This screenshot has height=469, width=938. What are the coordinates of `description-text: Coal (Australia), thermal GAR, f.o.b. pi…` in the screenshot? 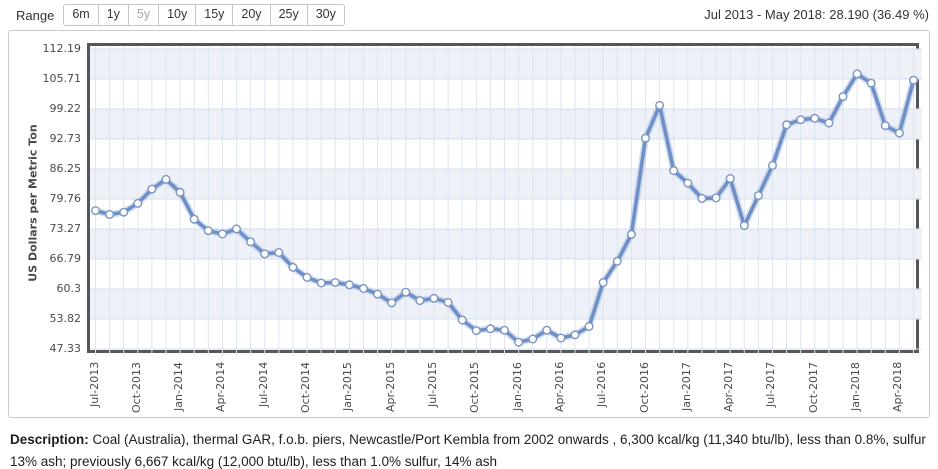 It's located at (468, 450).